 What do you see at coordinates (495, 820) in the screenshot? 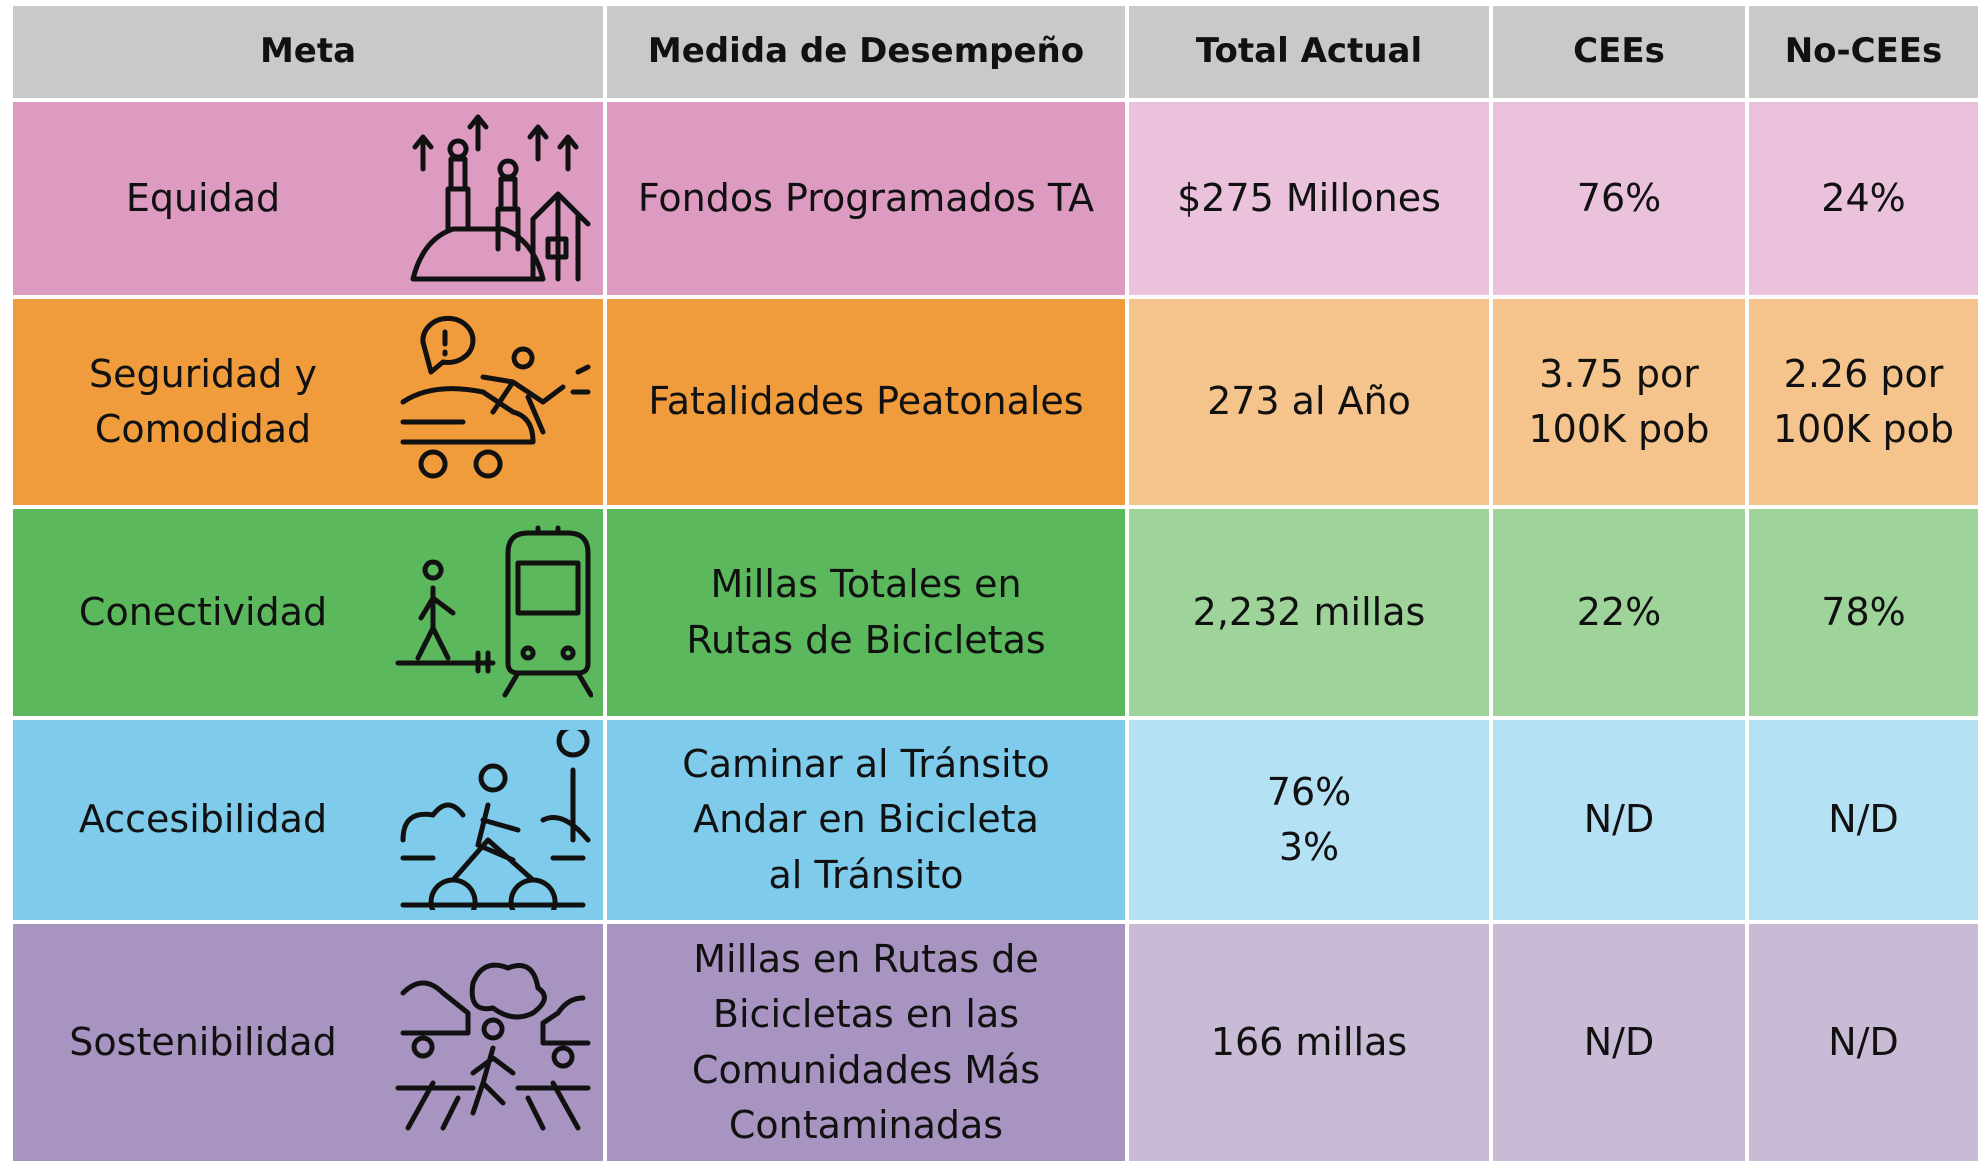
I see `accessibility-icon` at bounding box center [495, 820].